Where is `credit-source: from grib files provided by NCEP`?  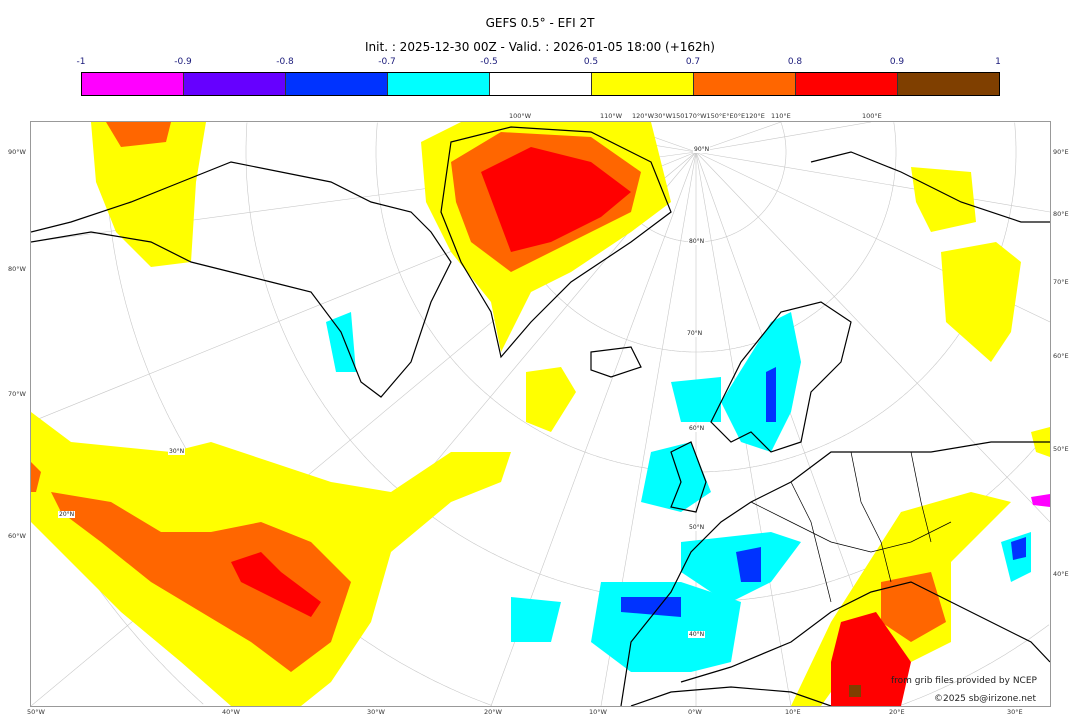
credit-source: from grib files provided by NCEP is located at coordinates (964, 681).